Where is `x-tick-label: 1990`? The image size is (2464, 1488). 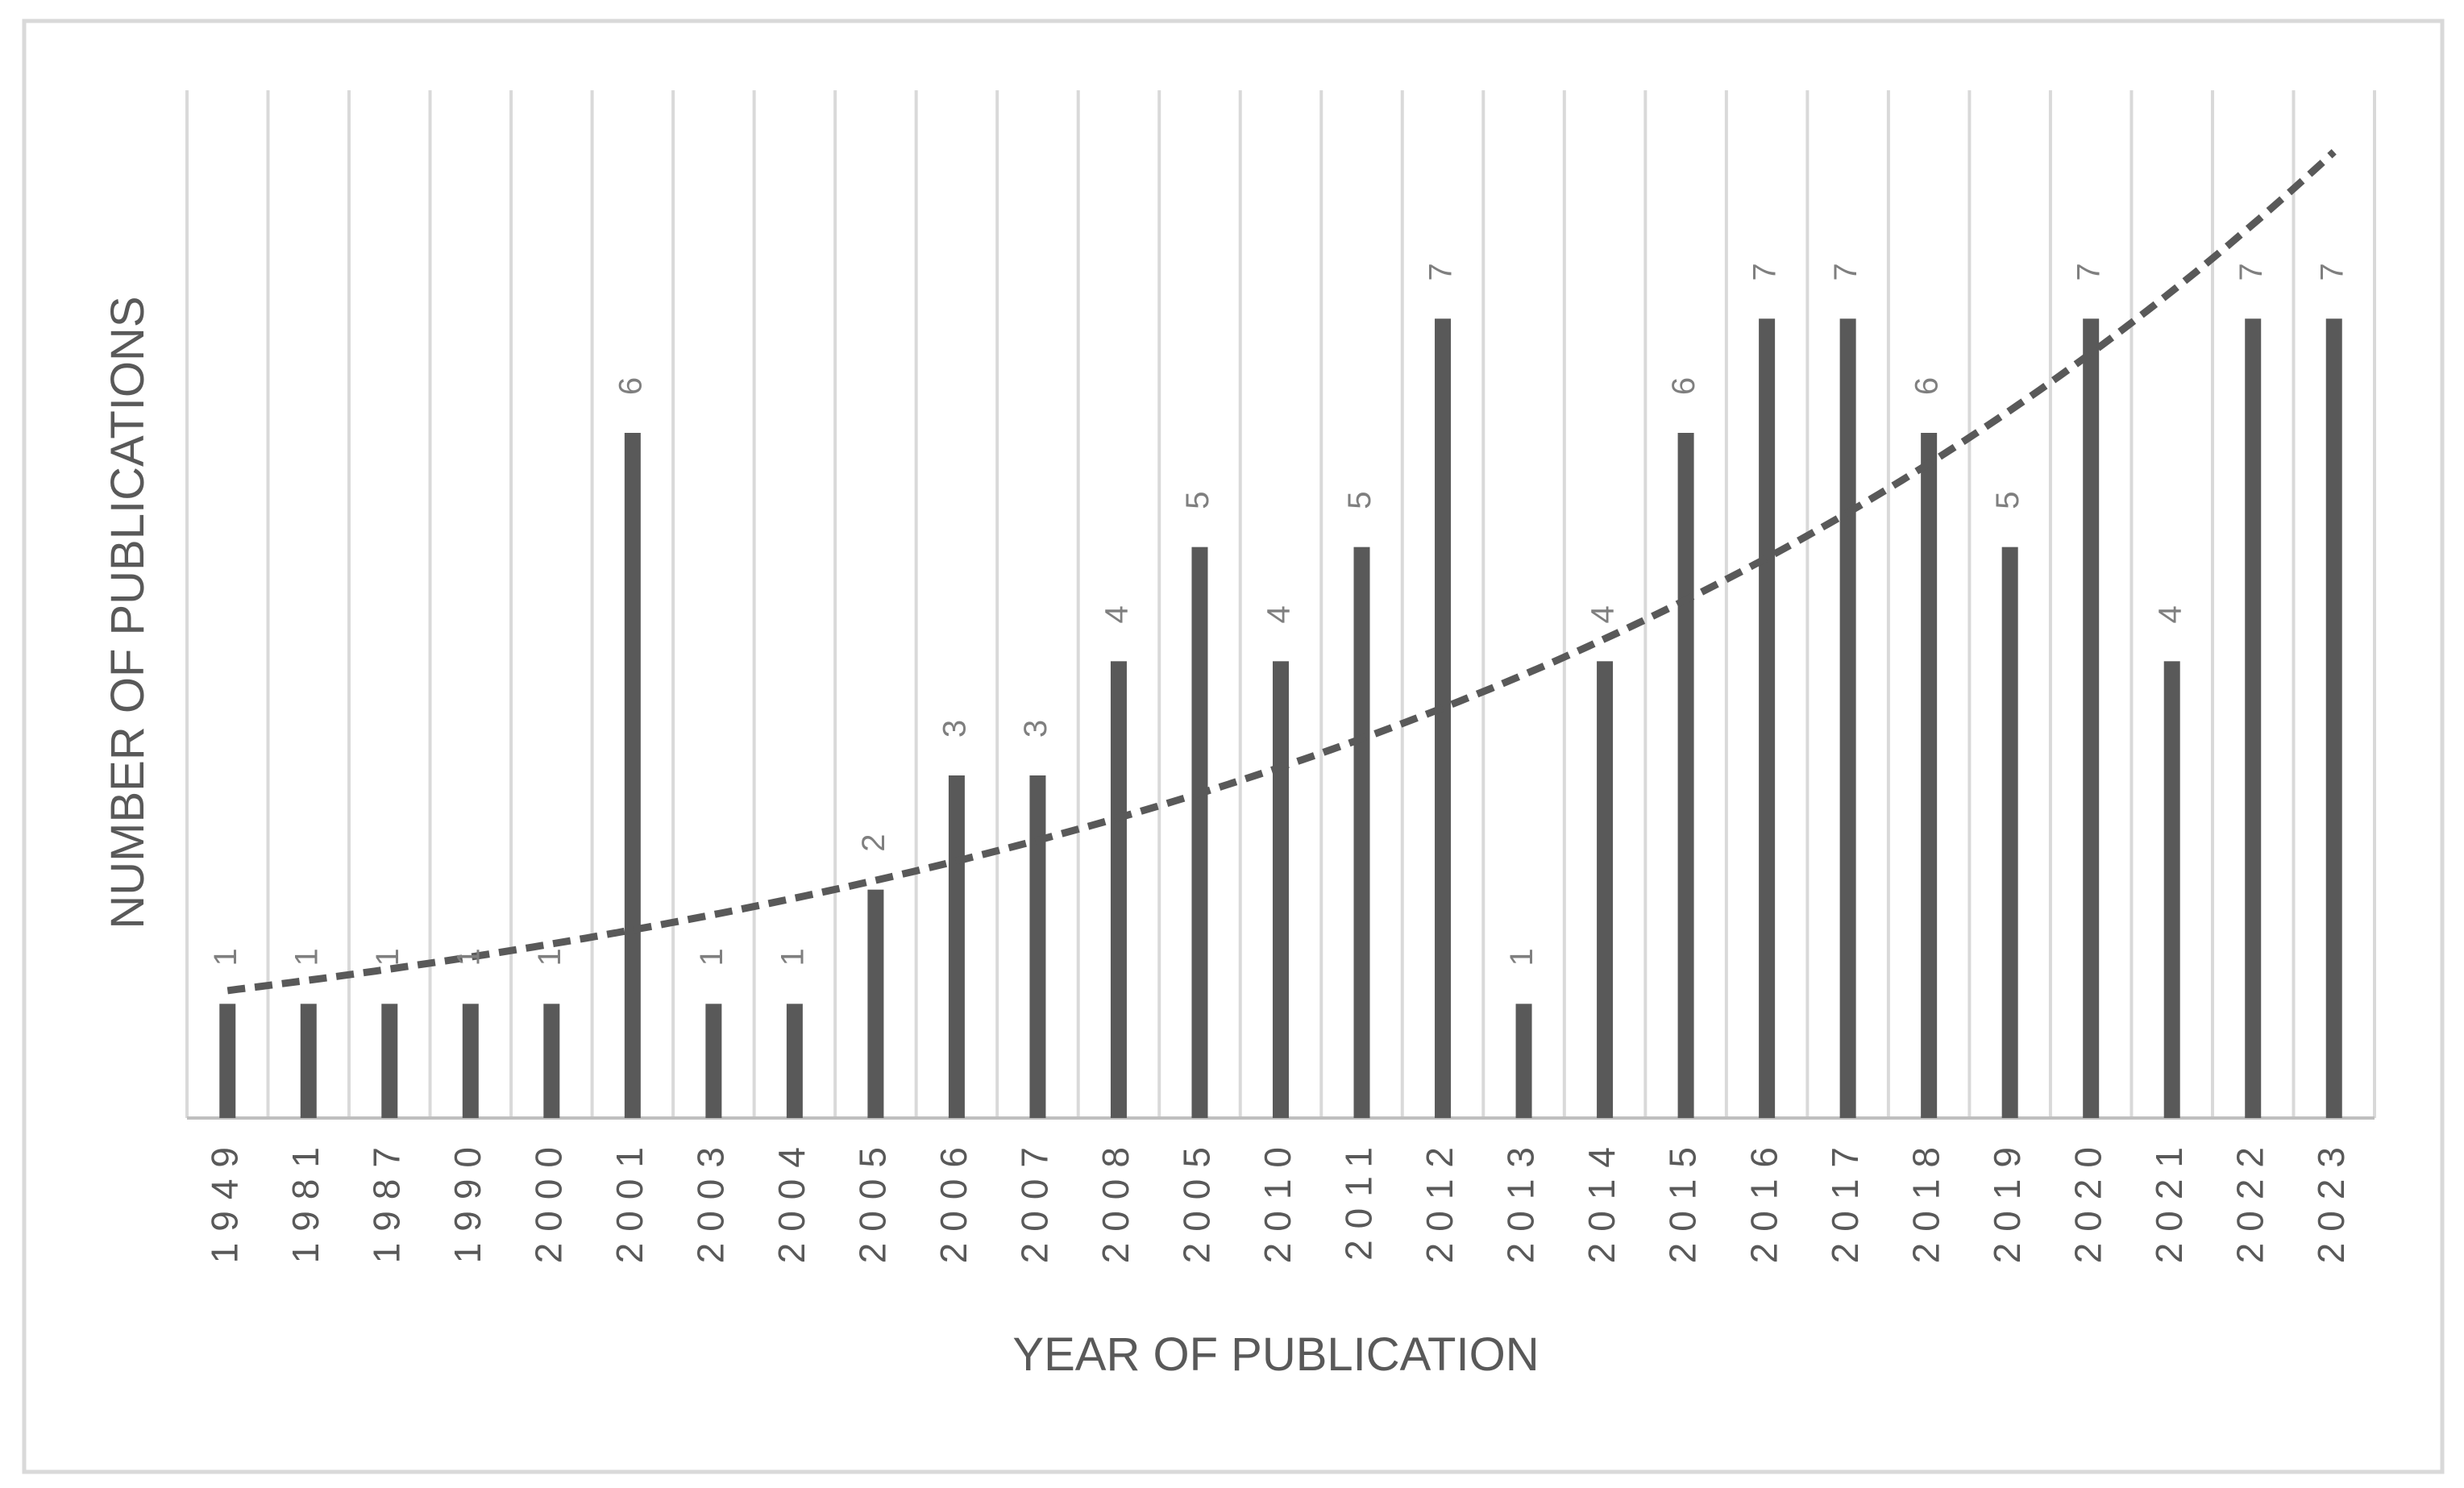 x-tick-label: 1990 is located at coordinates (468, 1199).